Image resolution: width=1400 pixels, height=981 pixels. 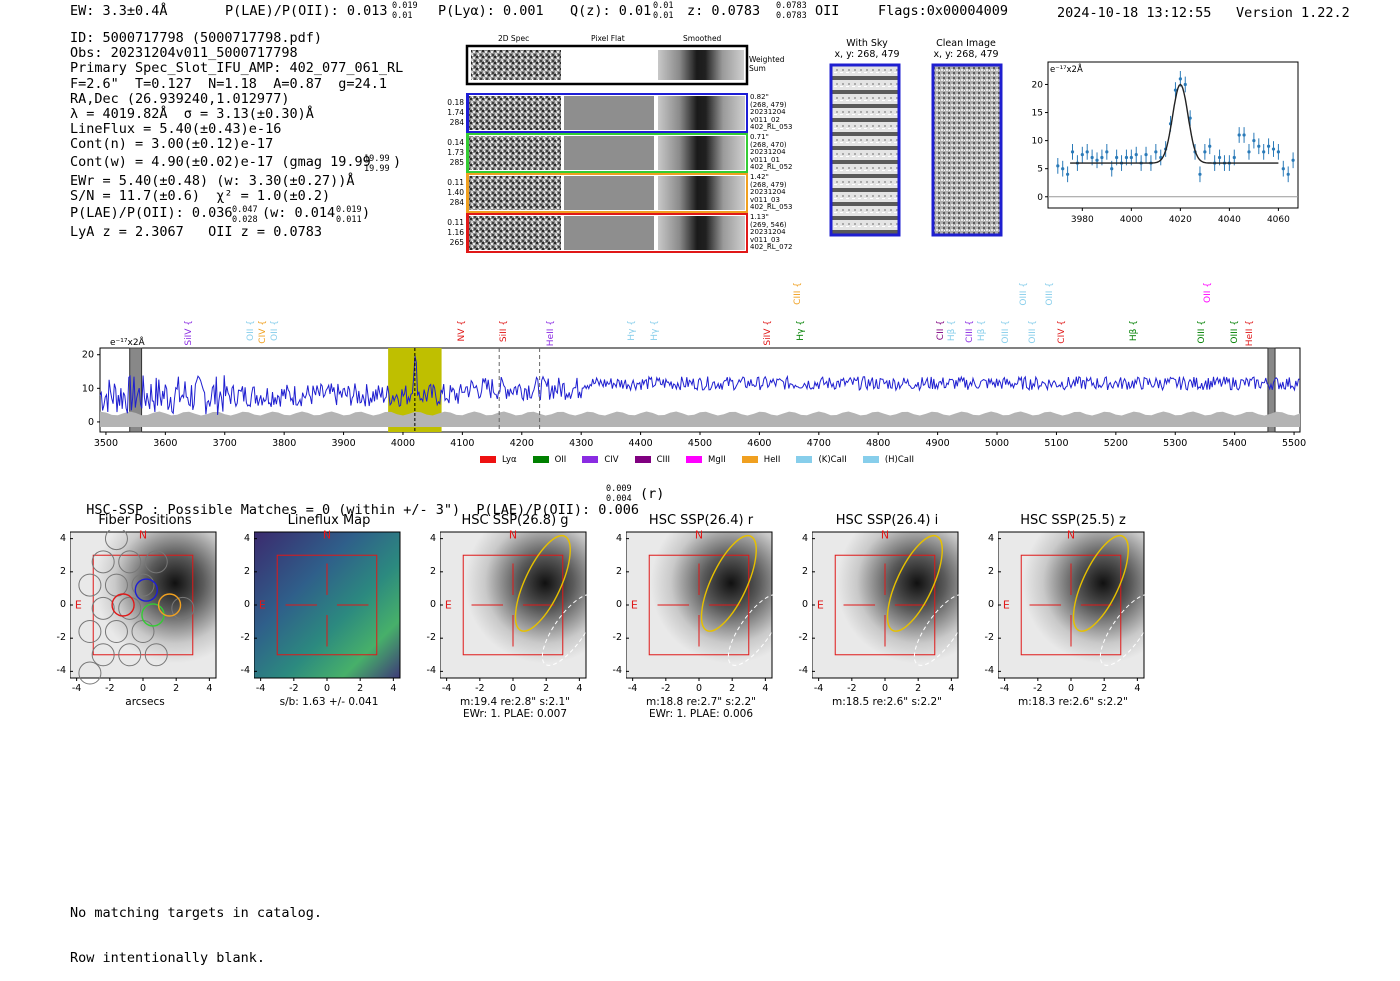 I want to click on hsc-cutout-image, so click(x=143, y=605).